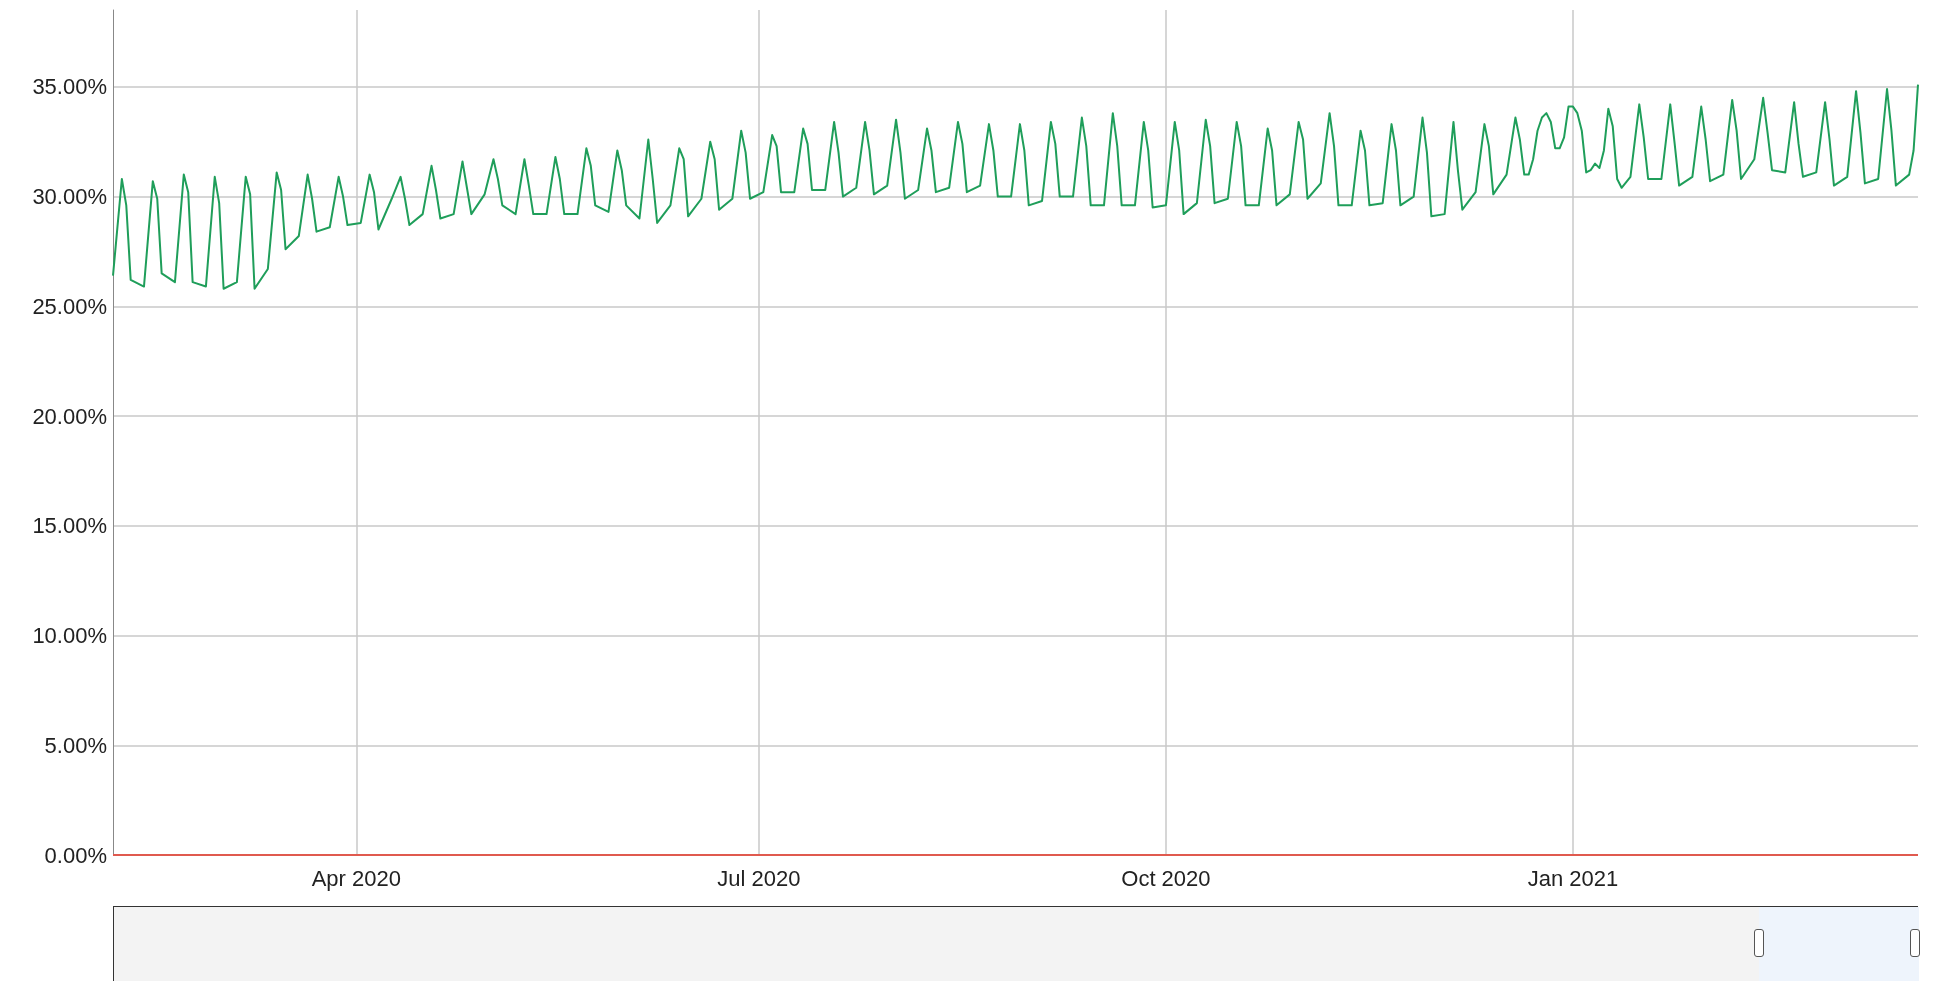 The height and width of the screenshot is (981, 1934). Describe the element at coordinates (69, 416) in the screenshot. I see `y-tick-label: 20.00%` at that location.